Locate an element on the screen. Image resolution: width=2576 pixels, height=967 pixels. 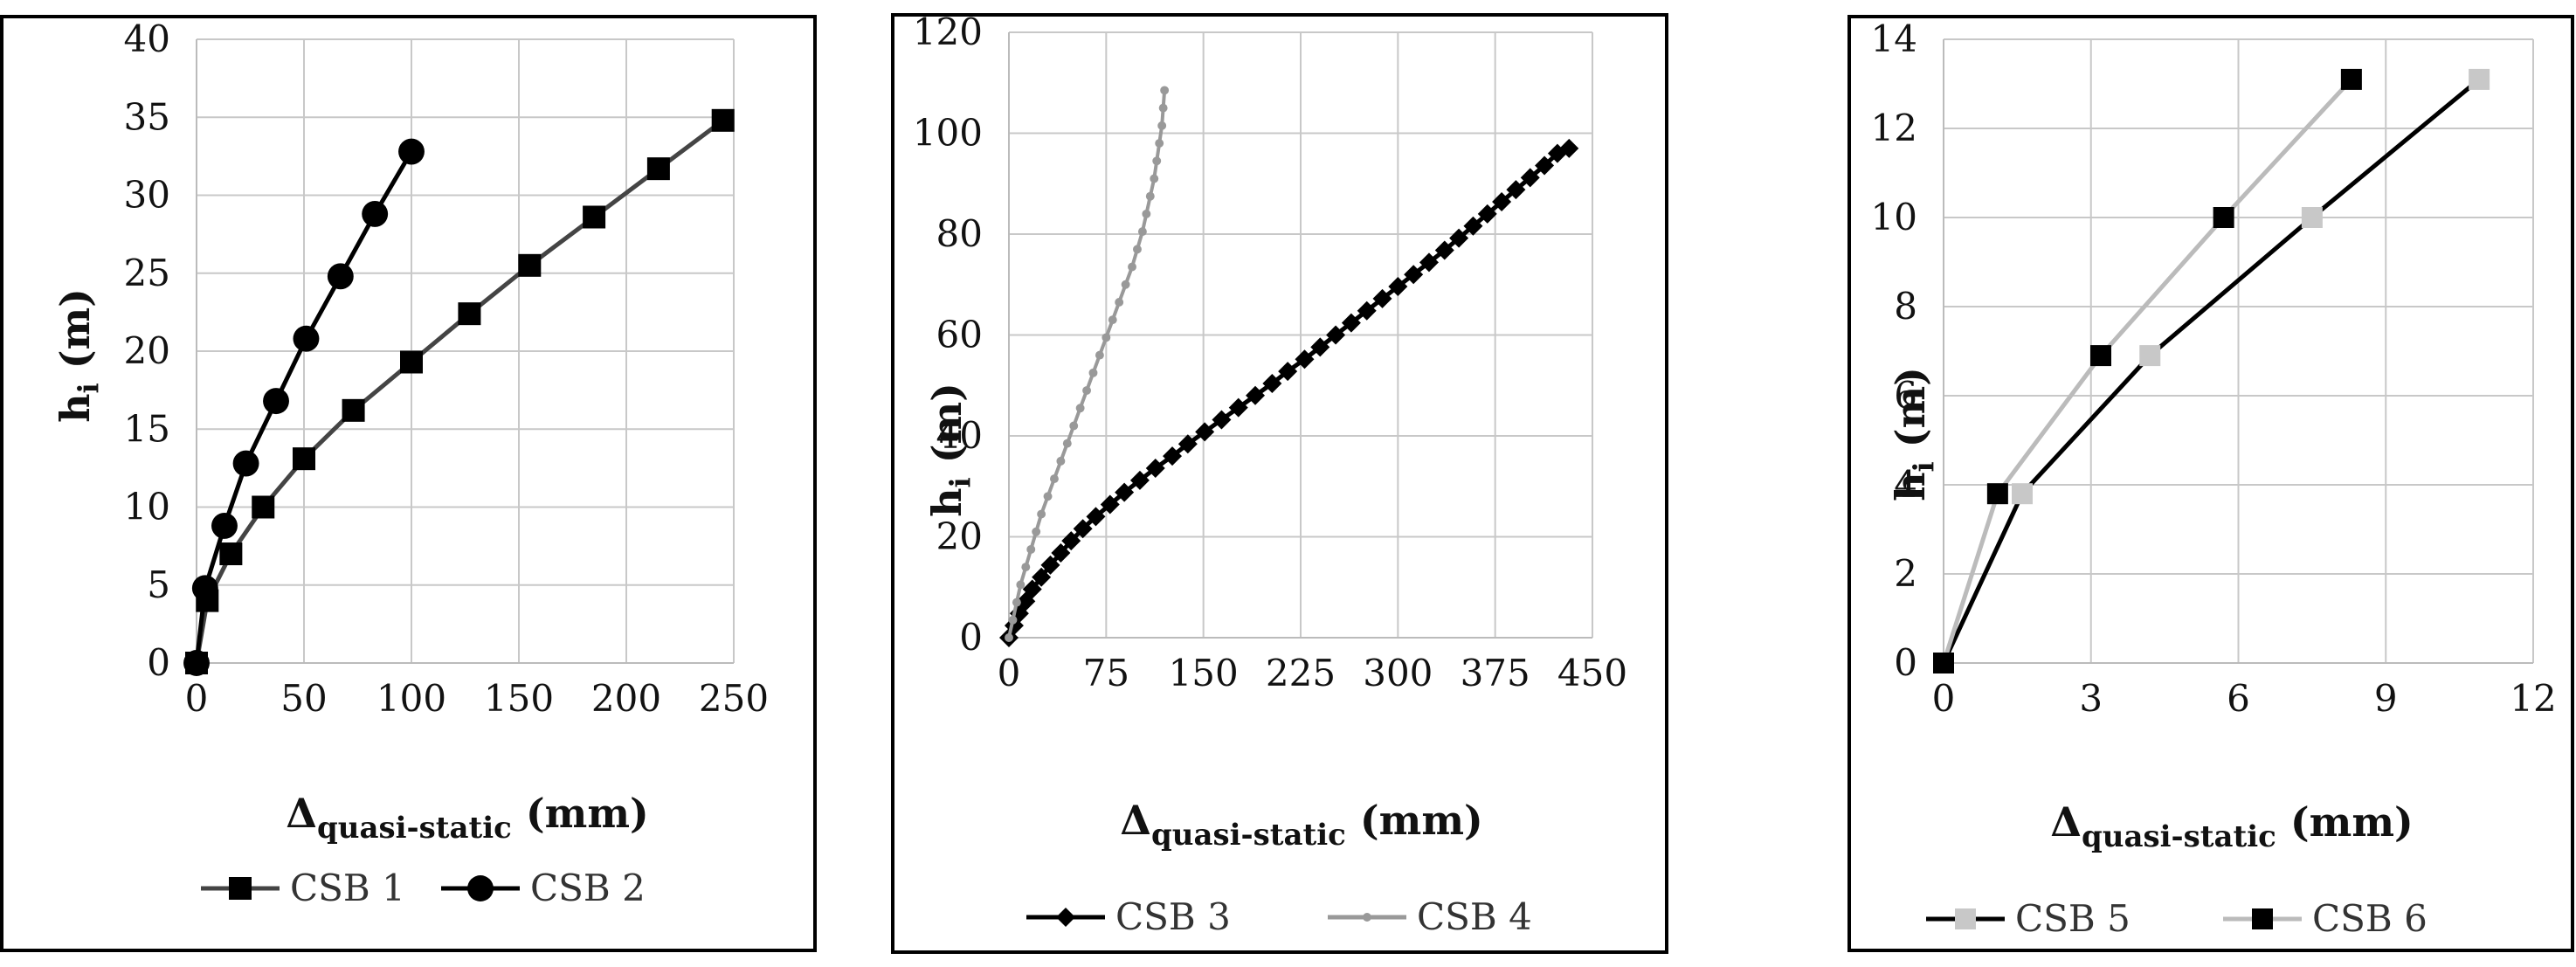
chart-1-axes is located at coordinates (465, 351).